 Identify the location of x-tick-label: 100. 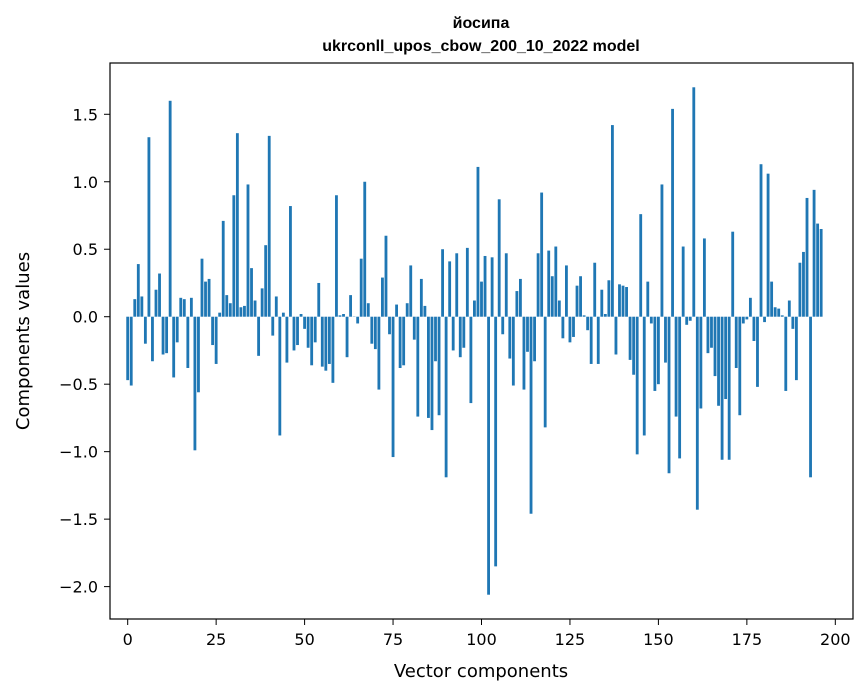
(481, 639).